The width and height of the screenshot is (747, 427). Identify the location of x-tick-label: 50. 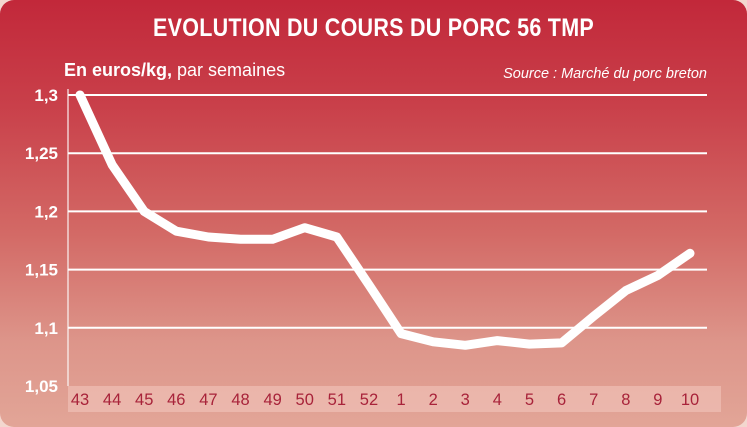
(305, 400).